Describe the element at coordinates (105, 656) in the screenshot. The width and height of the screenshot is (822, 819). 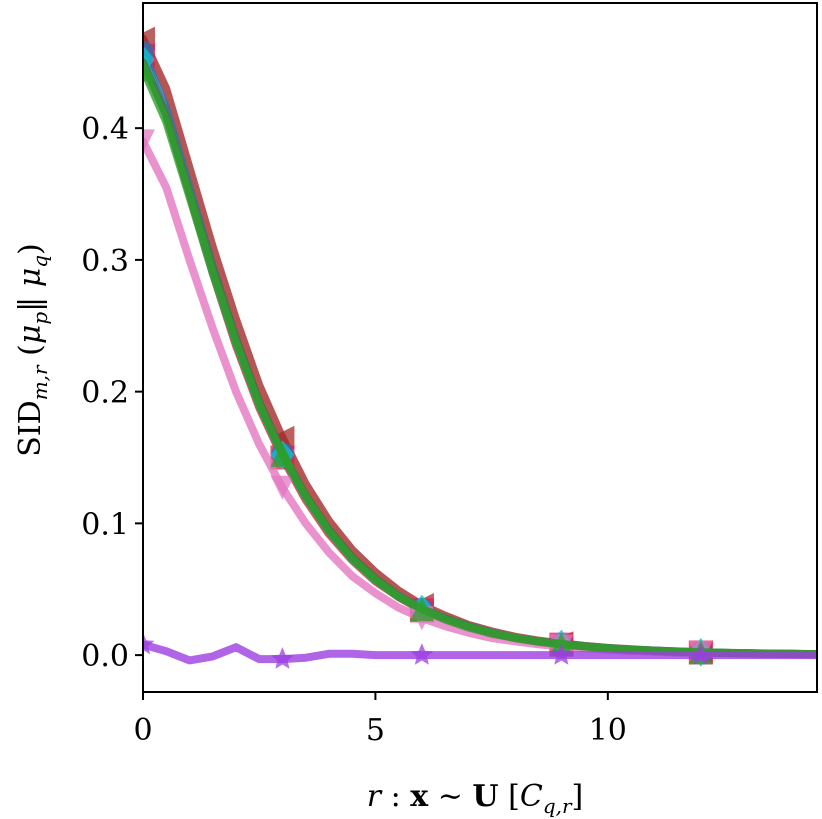
I see `y-tick-label: 0.0` at that location.